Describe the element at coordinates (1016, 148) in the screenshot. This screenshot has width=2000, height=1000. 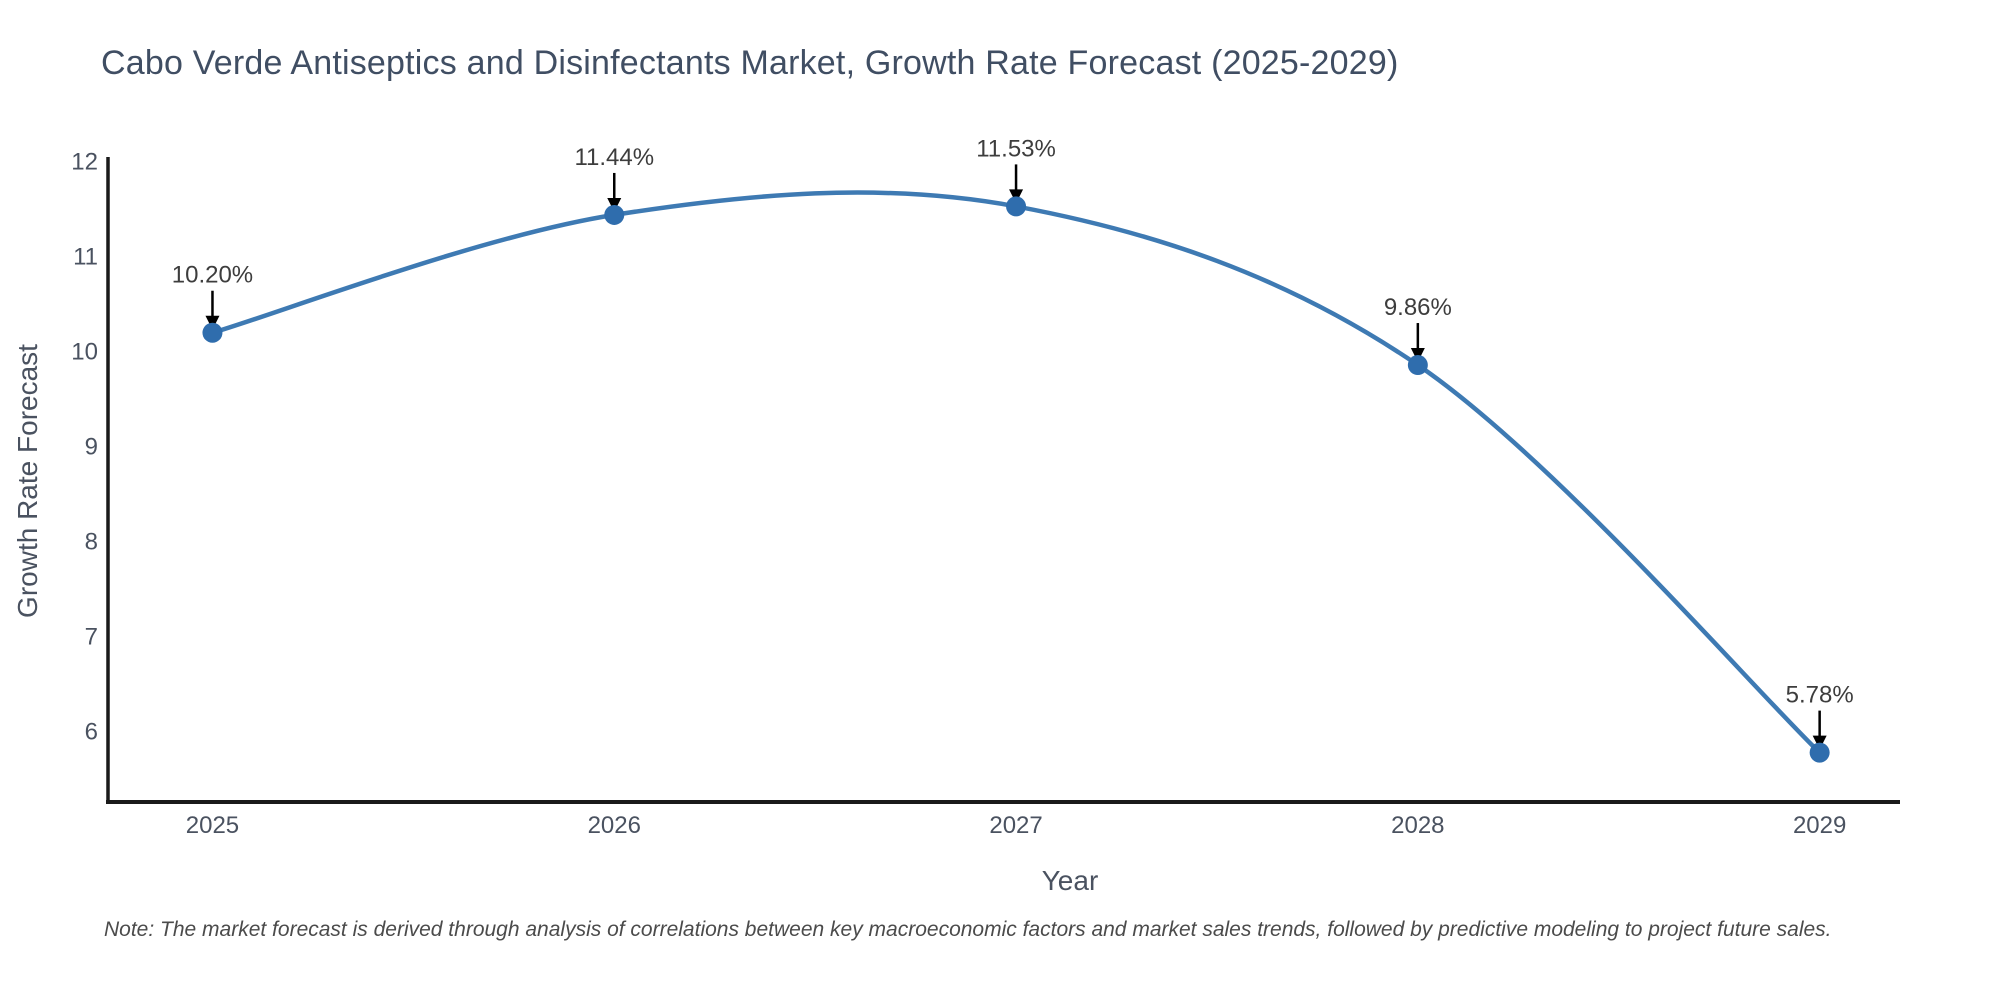
I see `annotation-label: 11.53%` at that location.